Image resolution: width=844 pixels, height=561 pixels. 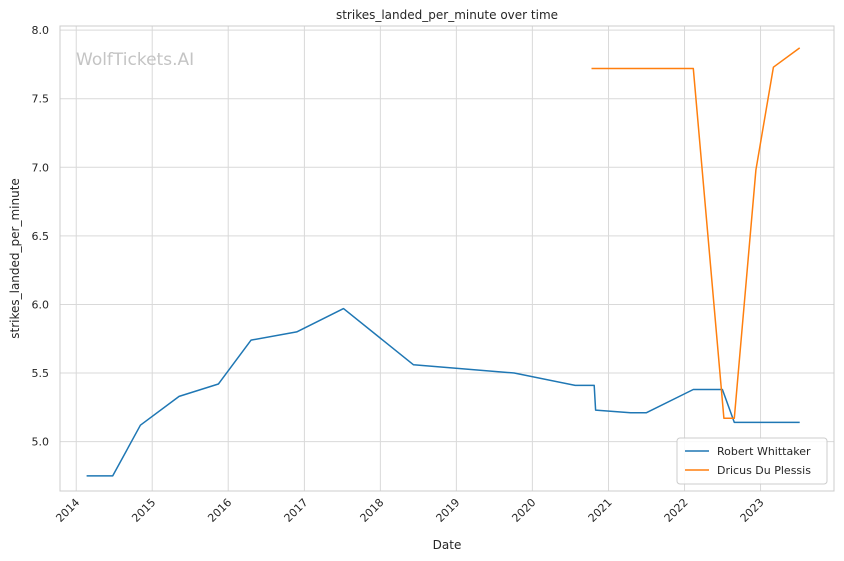 I want to click on legend-label-0: Robert Whittaker, so click(x=764, y=451).